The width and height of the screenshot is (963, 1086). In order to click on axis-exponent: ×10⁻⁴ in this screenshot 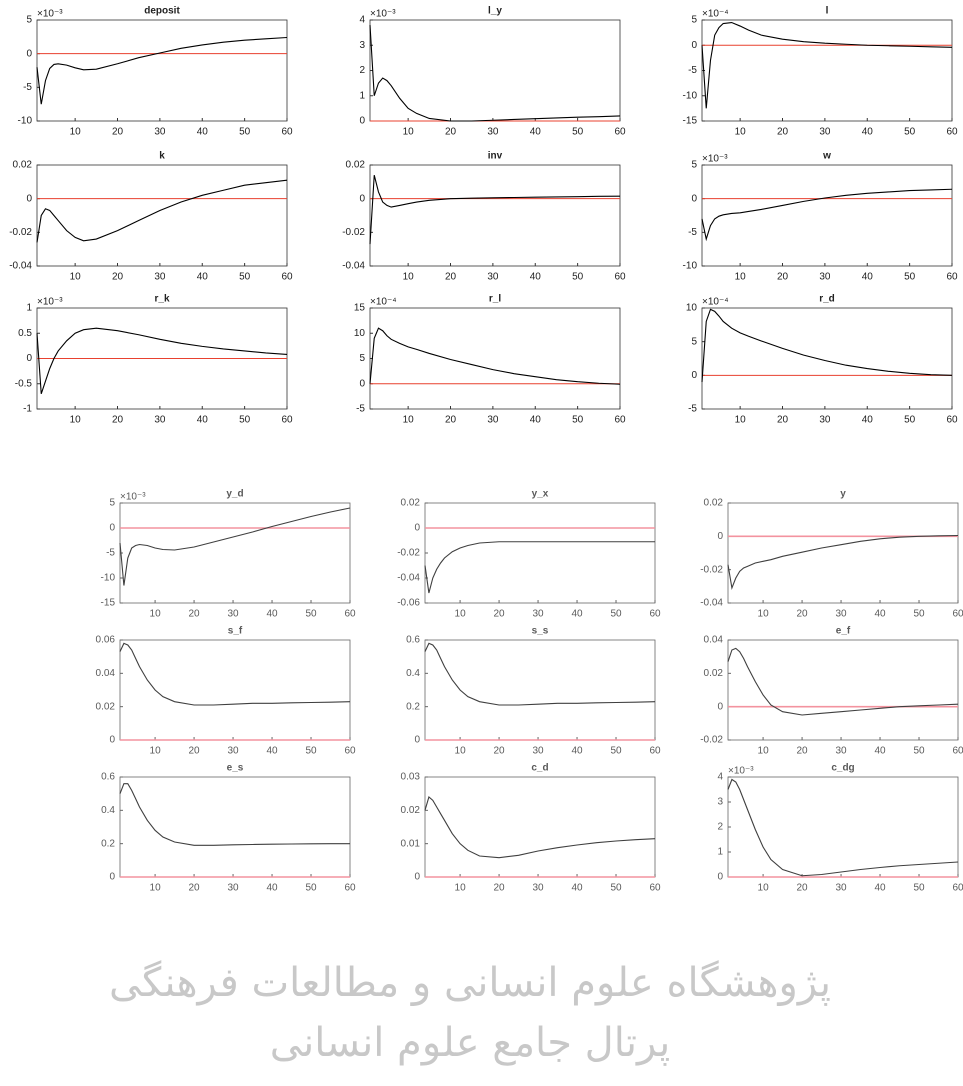, I will do `click(715, 14)`.